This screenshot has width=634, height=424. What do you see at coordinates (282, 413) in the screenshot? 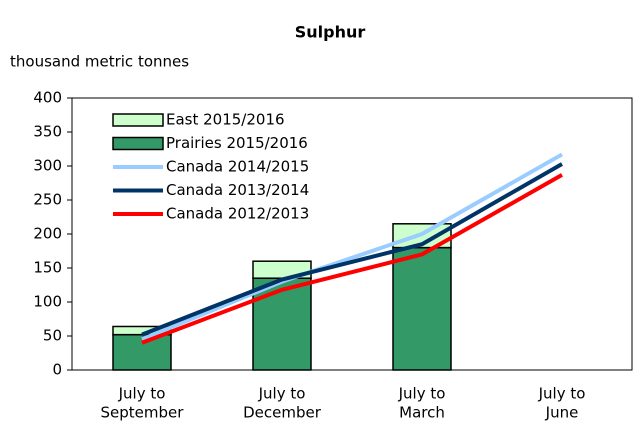
I see `x-tick-label: December` at bounding box center [282, 413].